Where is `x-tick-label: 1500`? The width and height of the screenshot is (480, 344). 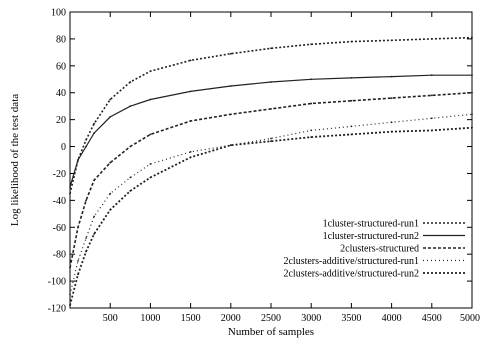 x-tick-label: 1500 is located at coordinates (191, 318).